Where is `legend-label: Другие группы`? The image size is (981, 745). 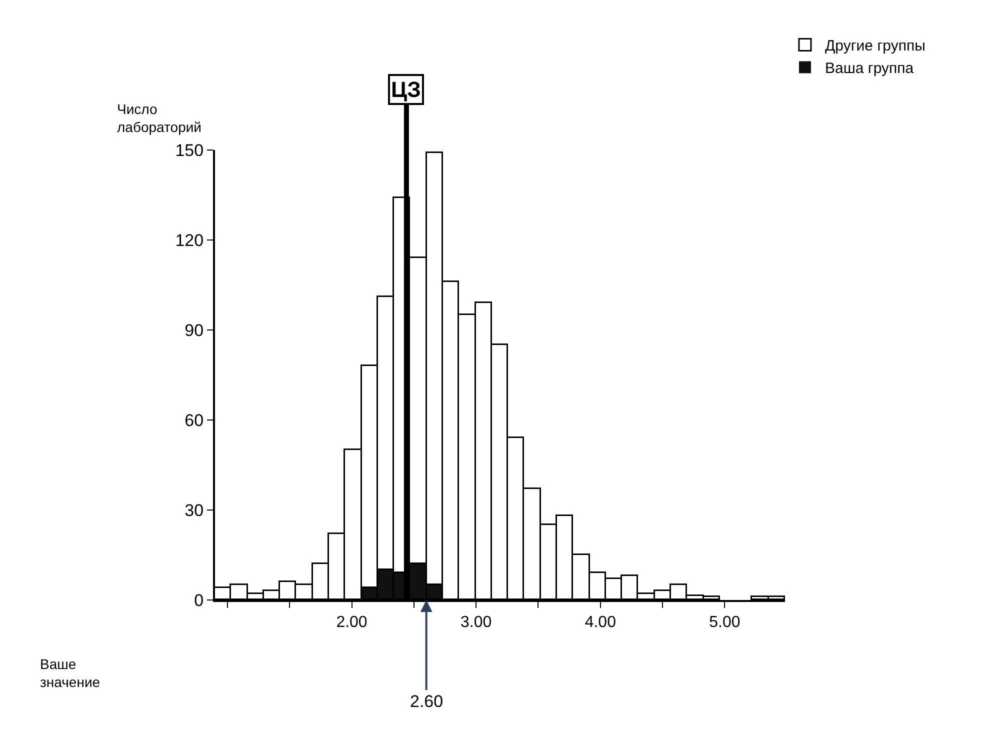
legend-label: Другие группы is located at coordinates (875, 46).